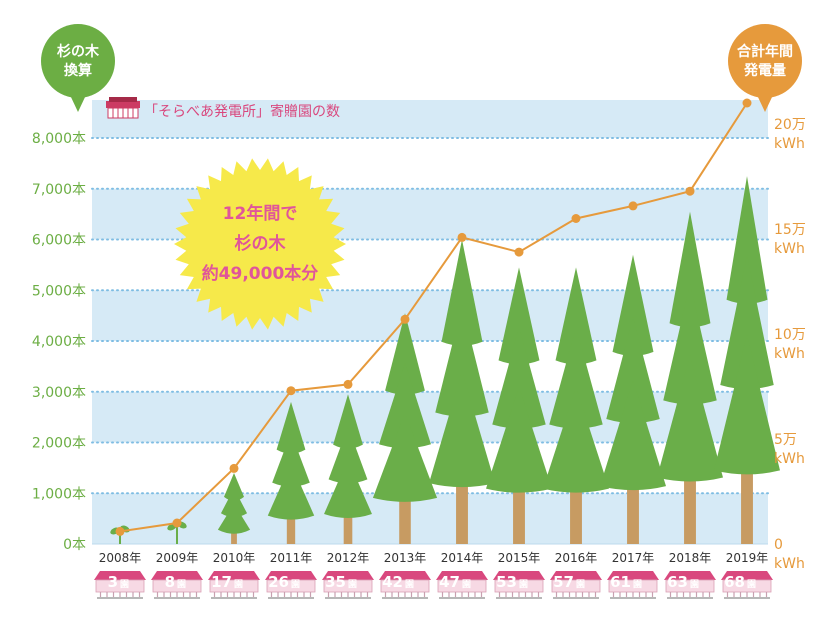 The image size is (840, 620). Describe the element at coordinates (170, 582) in the screenshot. I see `school-count-number: 8` at that location.